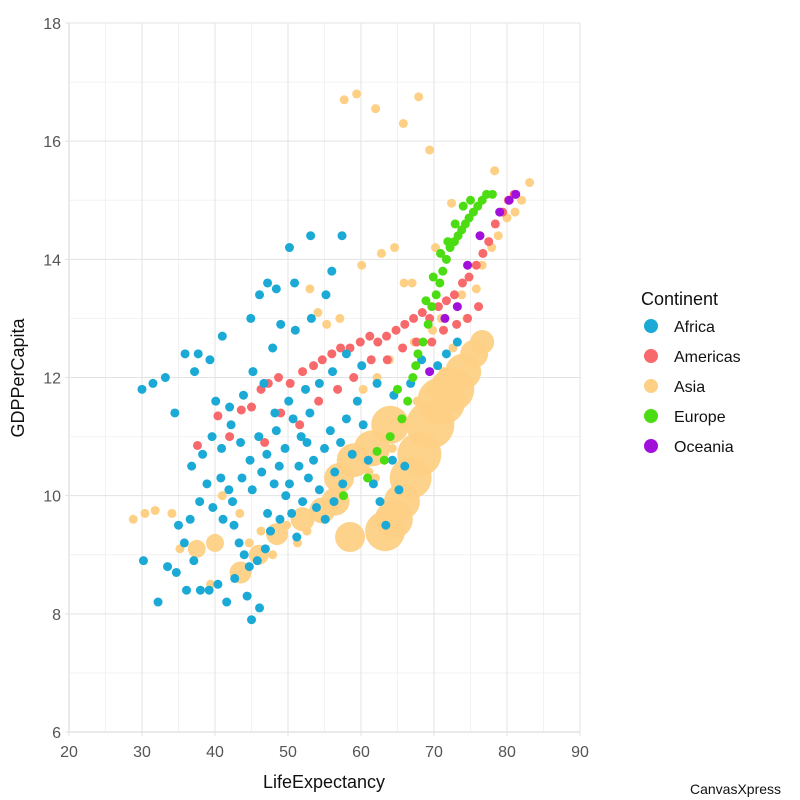  What do you see at coordinates (18, 377) in the screenshot?
I see `y-axis-title: GDPPerCapita` at bounding box center [18, 377].